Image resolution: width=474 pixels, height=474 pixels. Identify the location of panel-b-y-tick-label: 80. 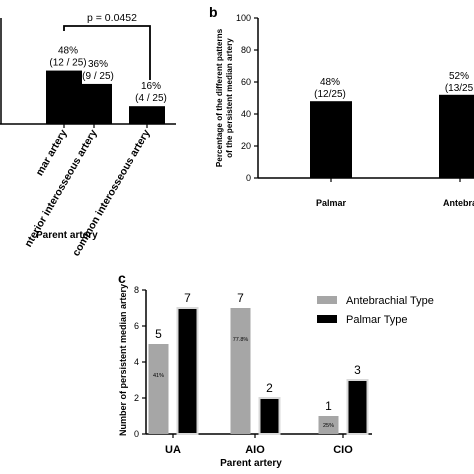
(246, 50).